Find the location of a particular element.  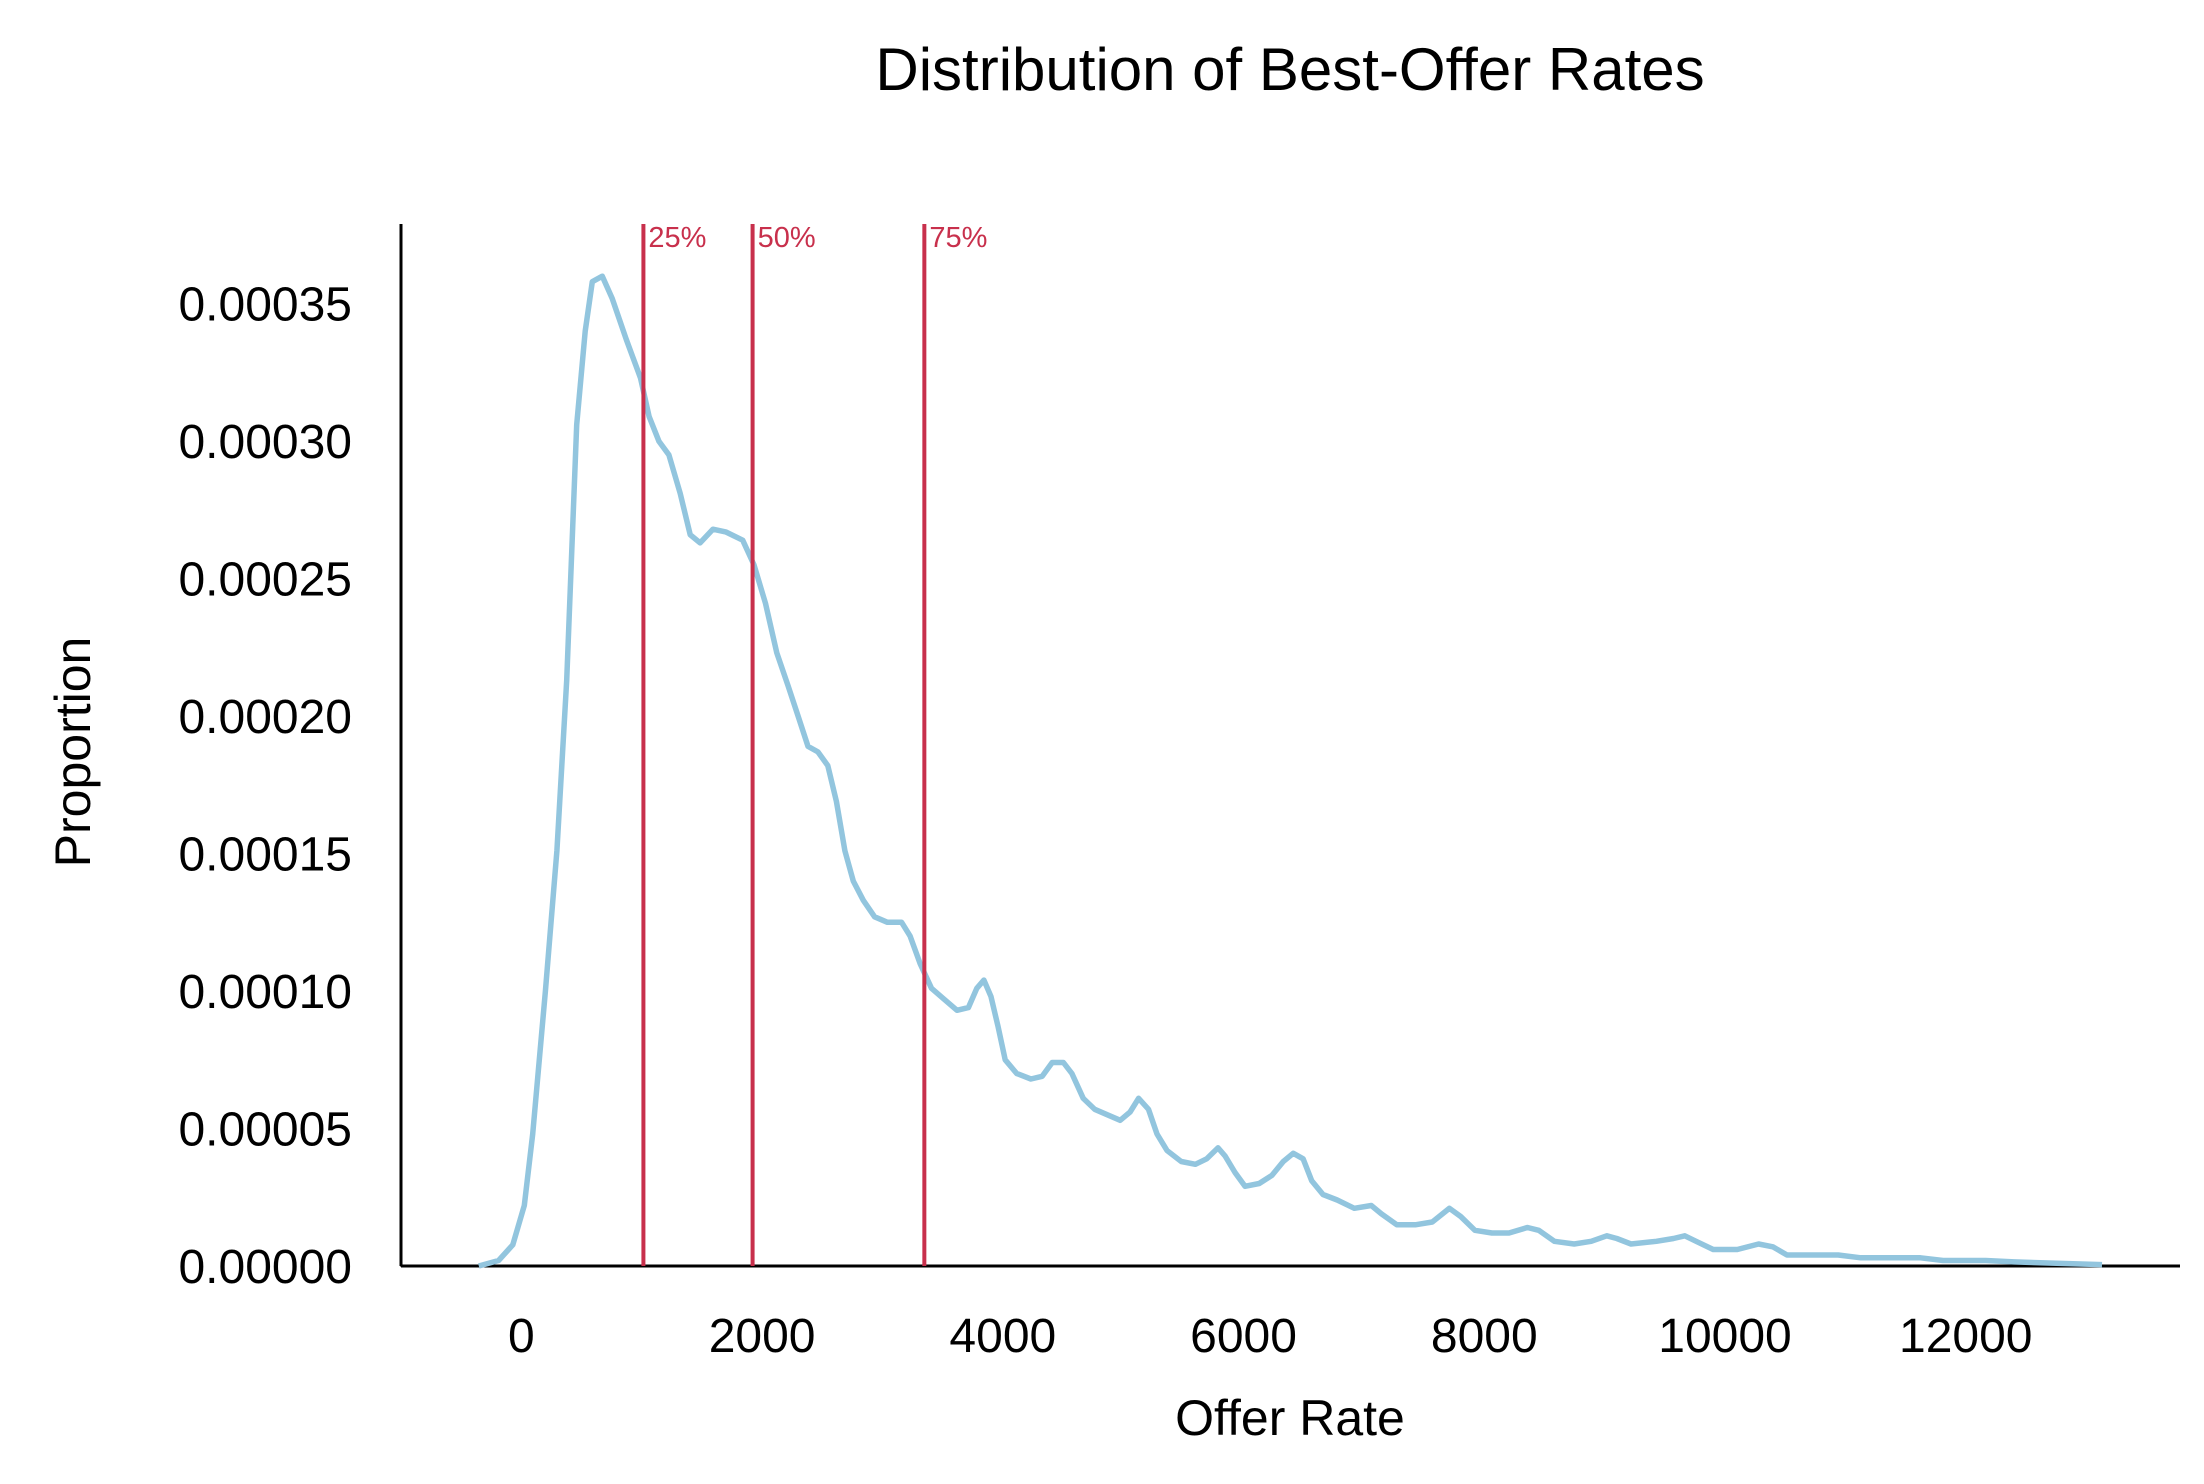

percentile-label: 75% is located at coordinates (958, 238).